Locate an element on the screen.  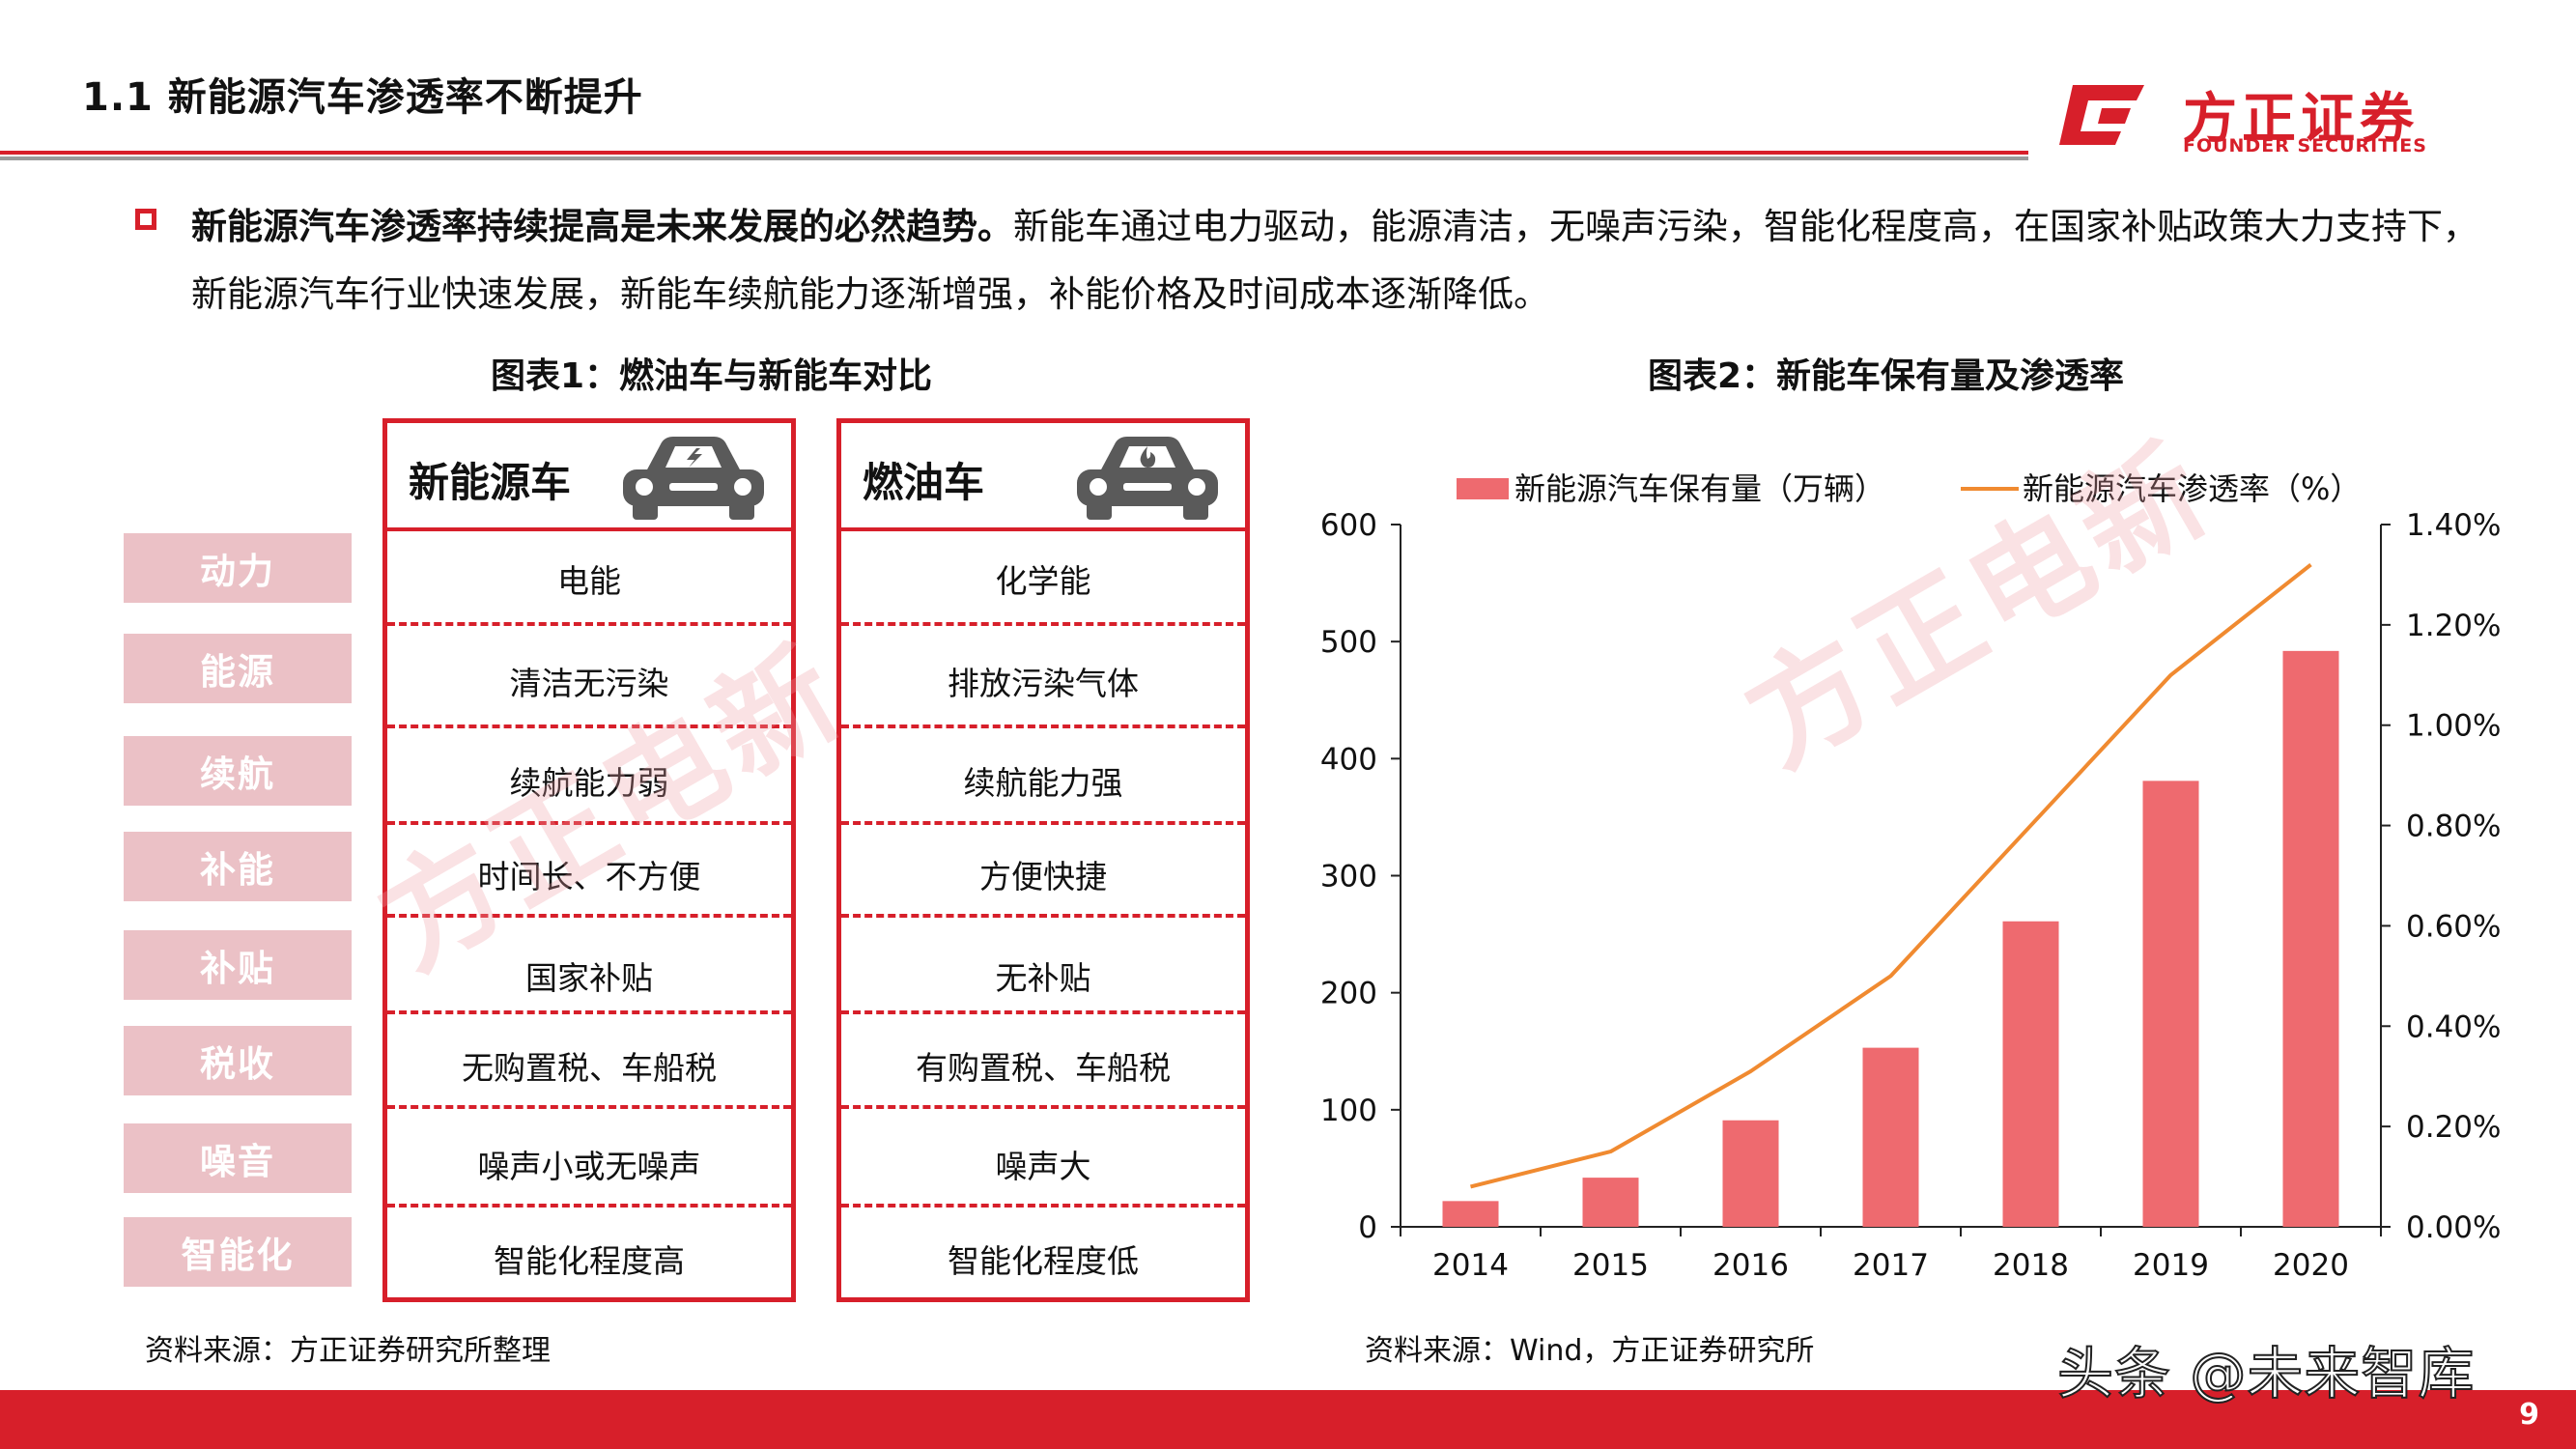
right-tick-label: 1.00% is located at coordinates (2453, 726).